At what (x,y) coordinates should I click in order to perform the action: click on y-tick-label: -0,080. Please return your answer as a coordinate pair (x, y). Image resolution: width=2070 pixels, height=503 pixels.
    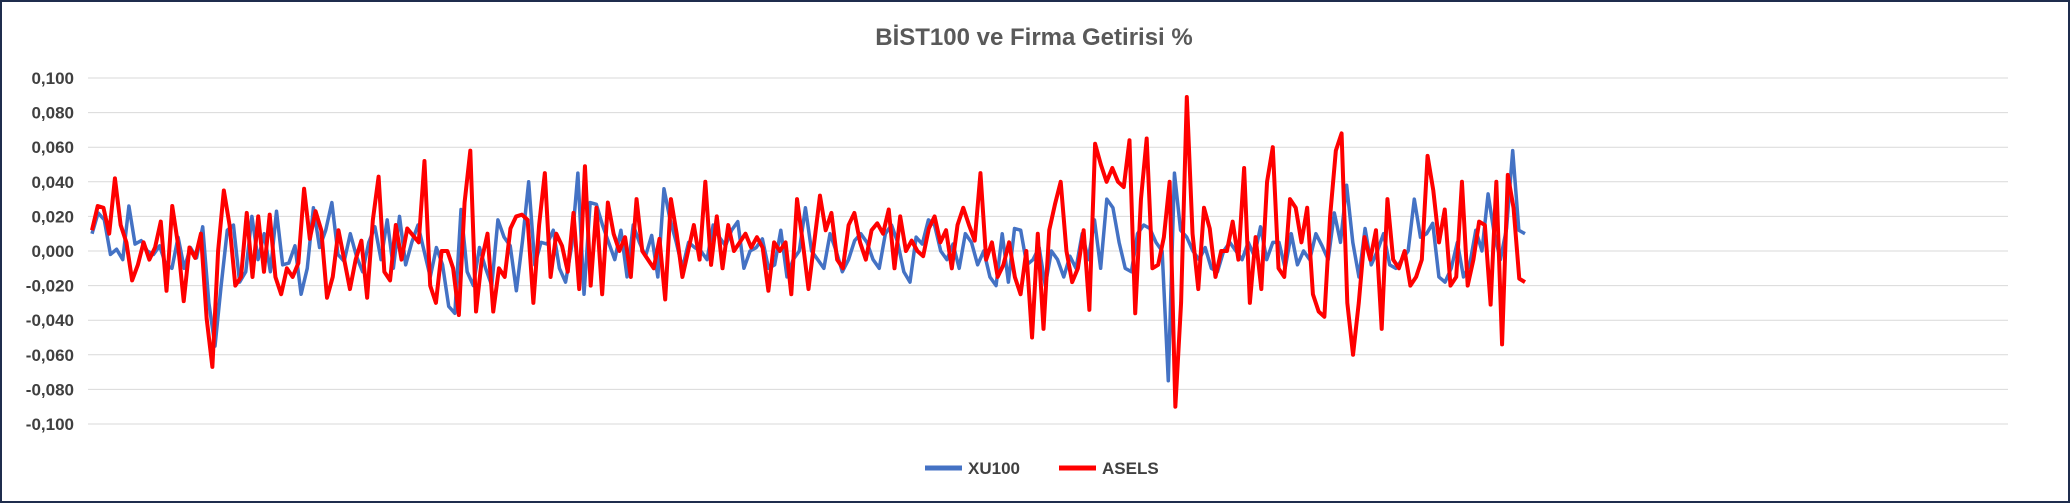
    Looking at the image, I should click on (50, 389).